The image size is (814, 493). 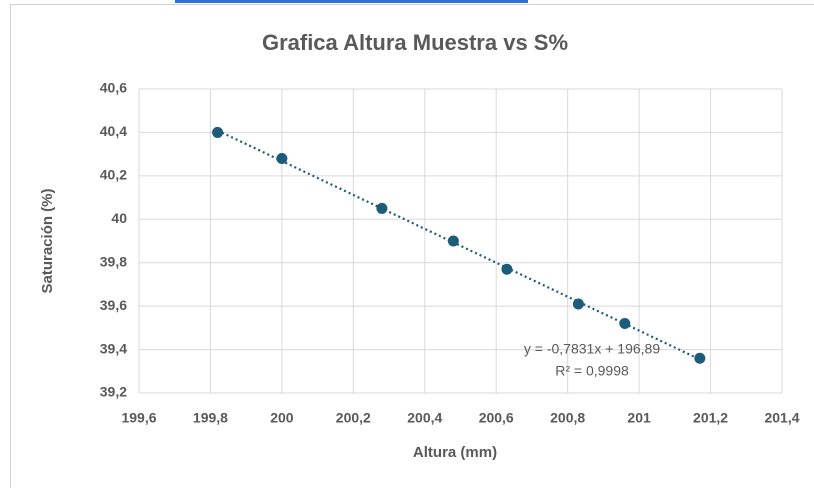 What do you see at coordinates (496, 418) in the screenshot?
I see `x-tick-label: 200,6` at bounding box center [496, 418].